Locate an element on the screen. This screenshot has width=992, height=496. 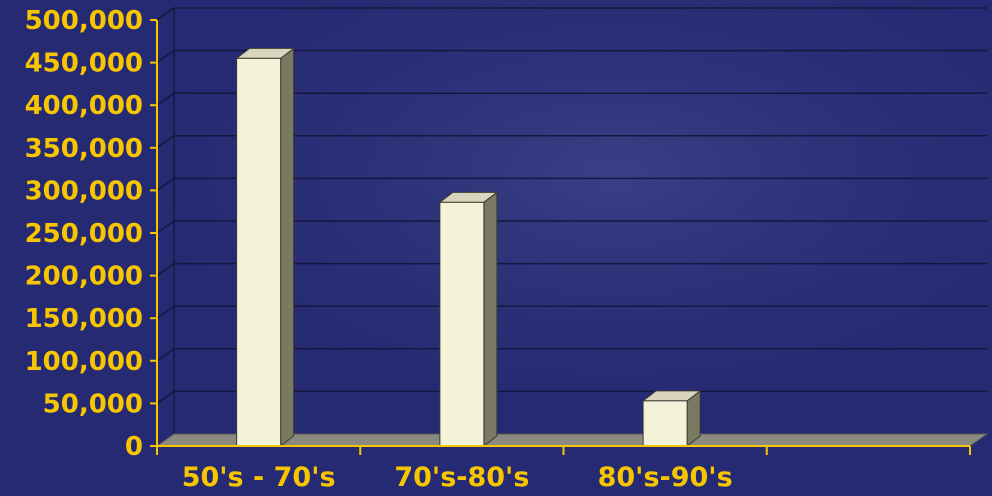
y-tick-label: 0 is located at coordinates (134, 447).